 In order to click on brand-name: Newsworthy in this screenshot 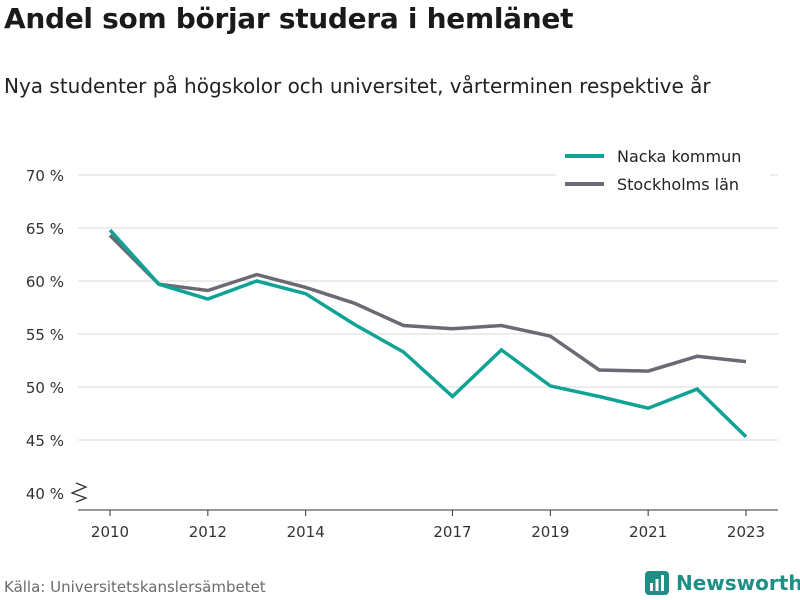, I will do `click(738, 583)`.